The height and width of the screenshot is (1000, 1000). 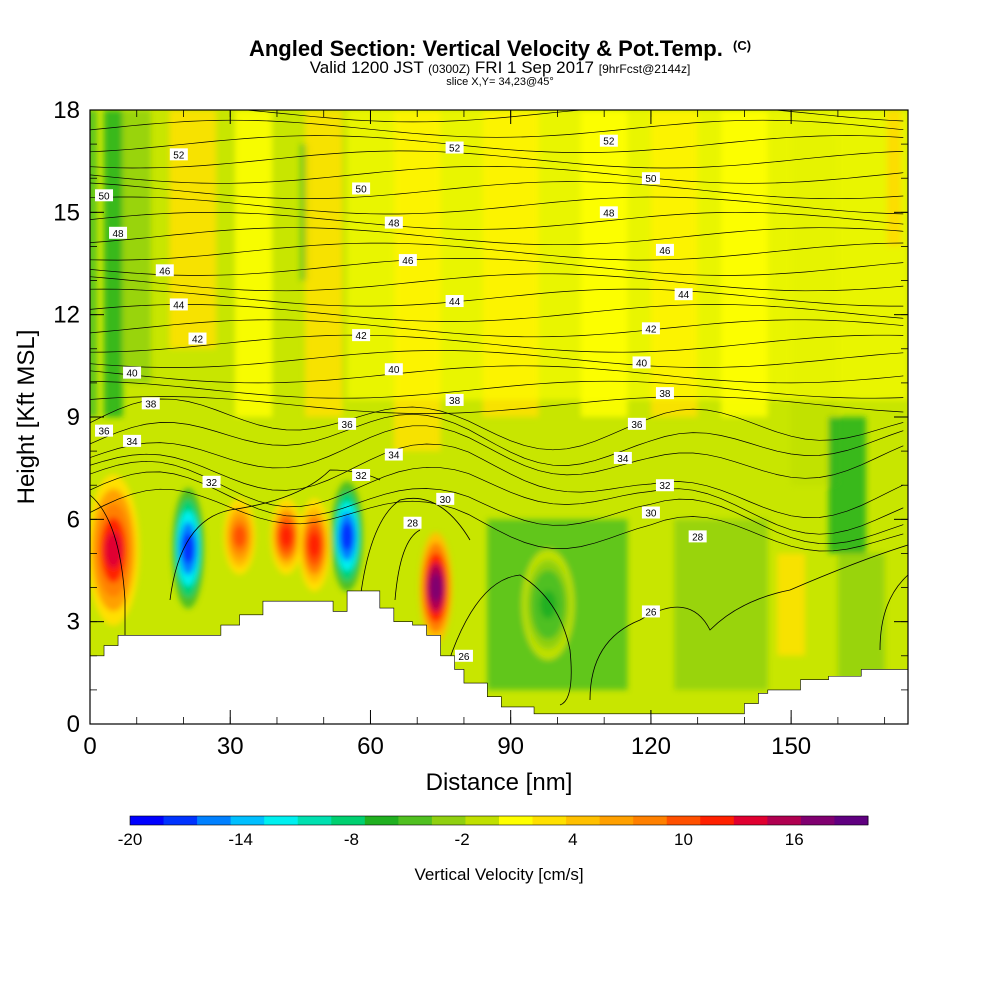 I want to click on isentrope-label-6: 48, so click(x=118, y=234).